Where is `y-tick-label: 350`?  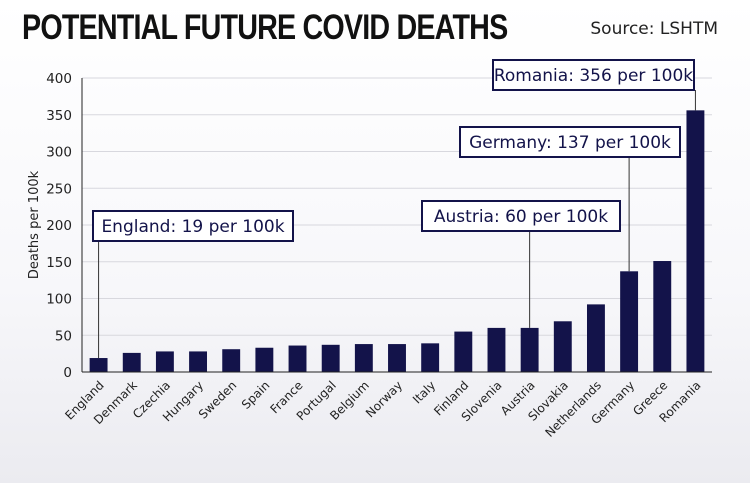 y-tick-label: 350 is located at coordinates (59, 116).